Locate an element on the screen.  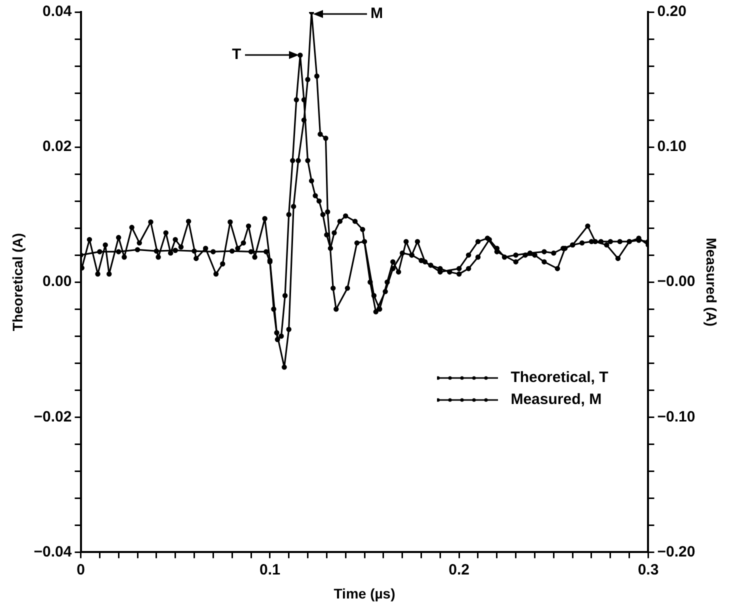
annotation: M is located at coordinates (377, 13).